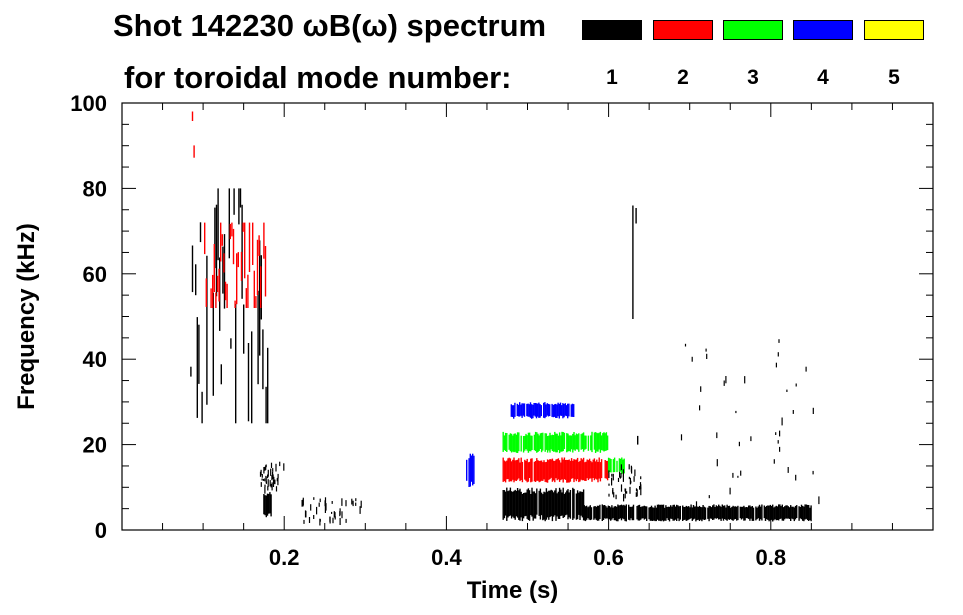 The height and width of the screenshot is (615, 963). What do you see at coordinates (318, 77) in the screenshot?
I see `chart-title-line2: for toroidal mode number:` at bounding box center [318, 77].